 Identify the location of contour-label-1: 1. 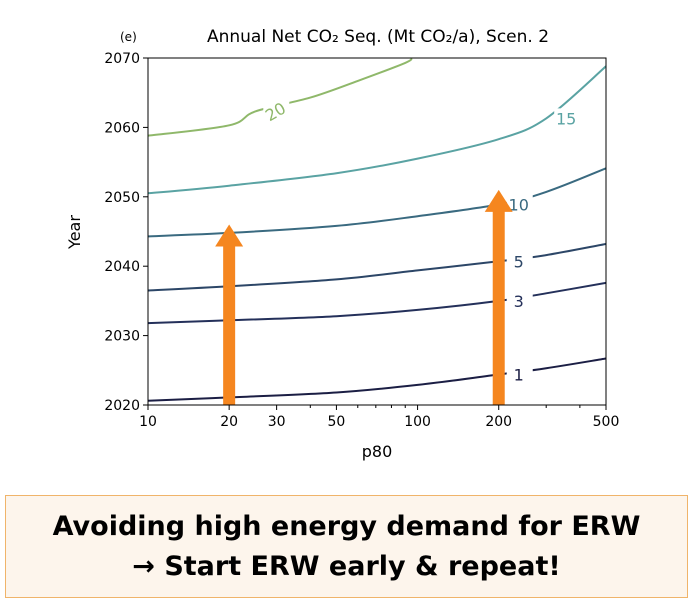
(519, 374).